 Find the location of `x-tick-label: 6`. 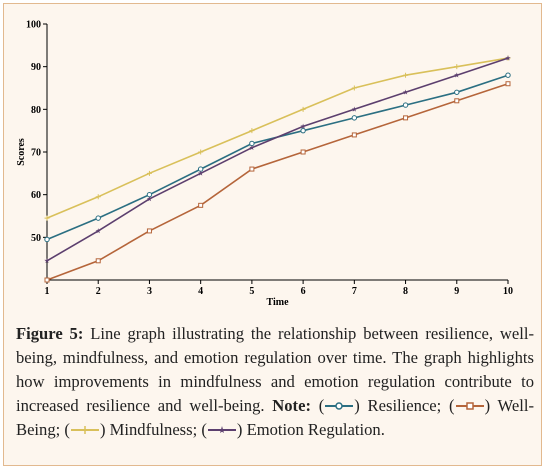

x-tick-label: 6 is located at coordinates (303, 291).